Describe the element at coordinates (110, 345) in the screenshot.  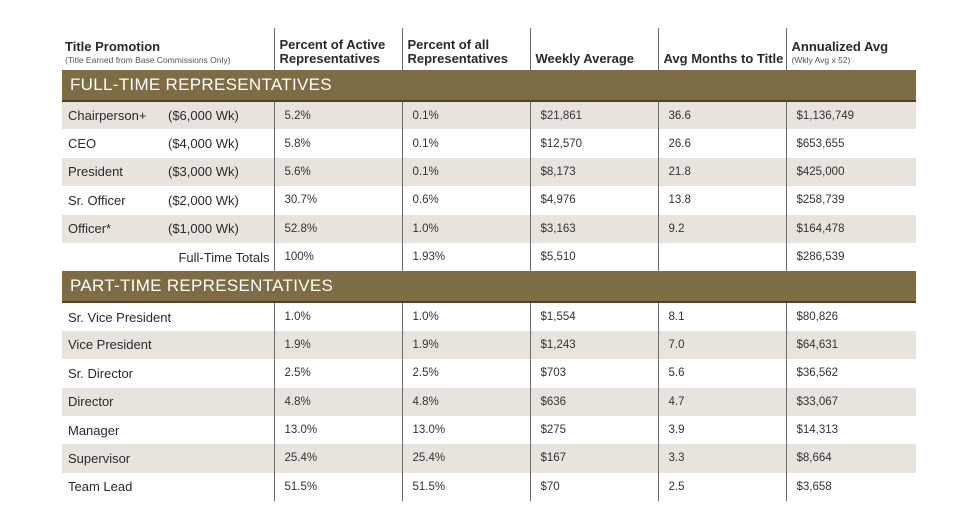
I see `title-name: Vice President` at that location.